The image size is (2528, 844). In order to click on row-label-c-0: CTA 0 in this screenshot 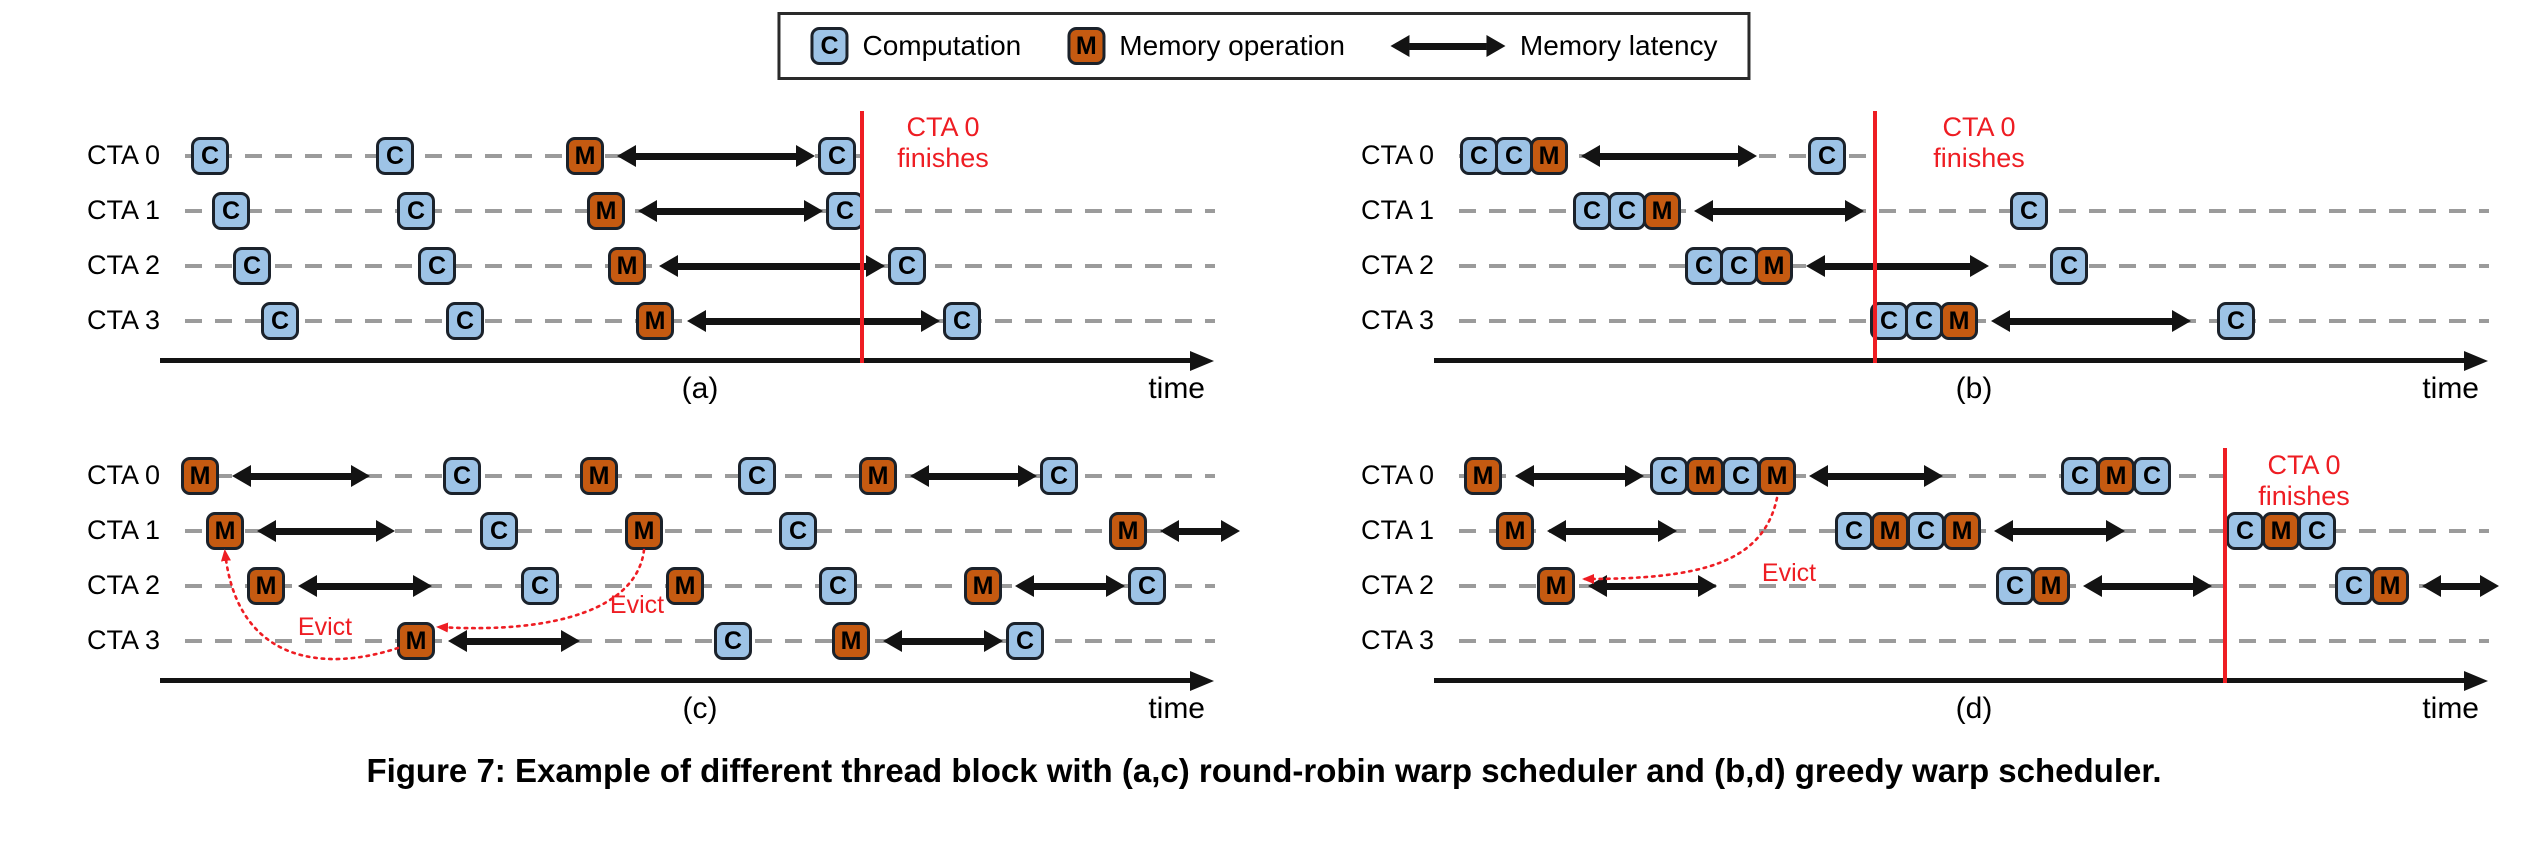, I will do `click(123, 475)`.